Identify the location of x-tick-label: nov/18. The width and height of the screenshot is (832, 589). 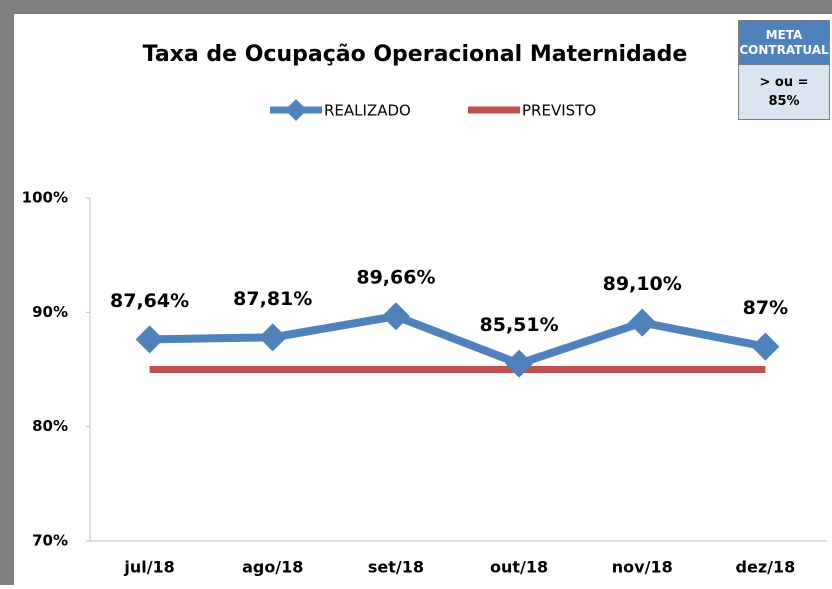
(642, 567).